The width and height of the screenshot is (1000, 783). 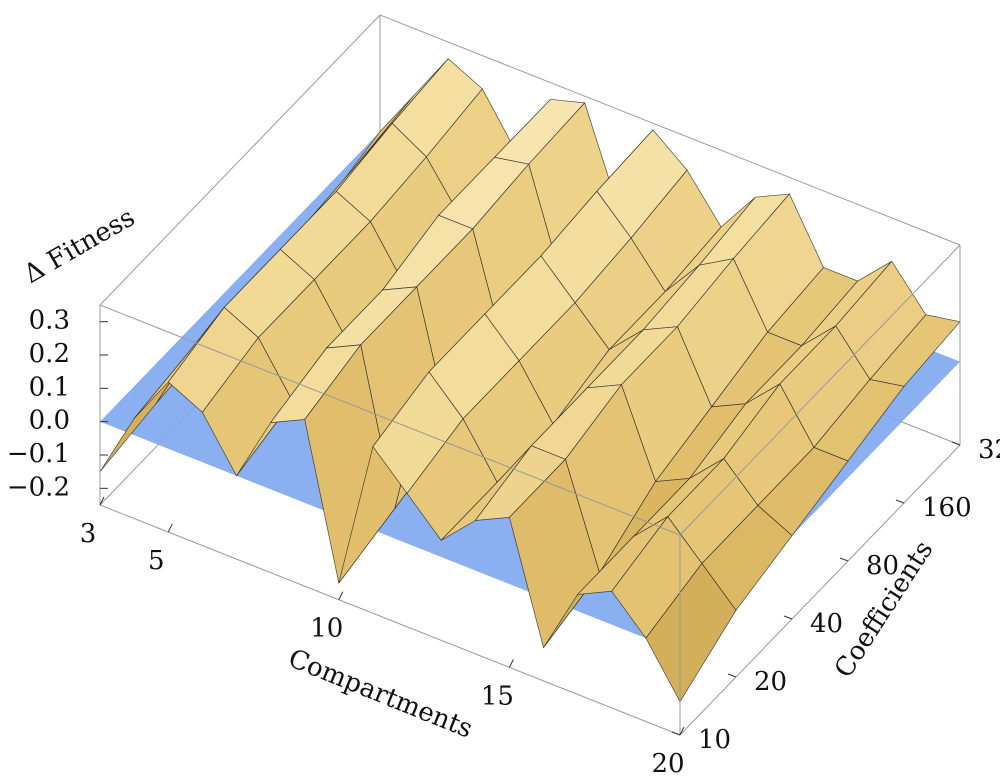 I want to click on x-tick-label: 20, so click(x=667, y=763).